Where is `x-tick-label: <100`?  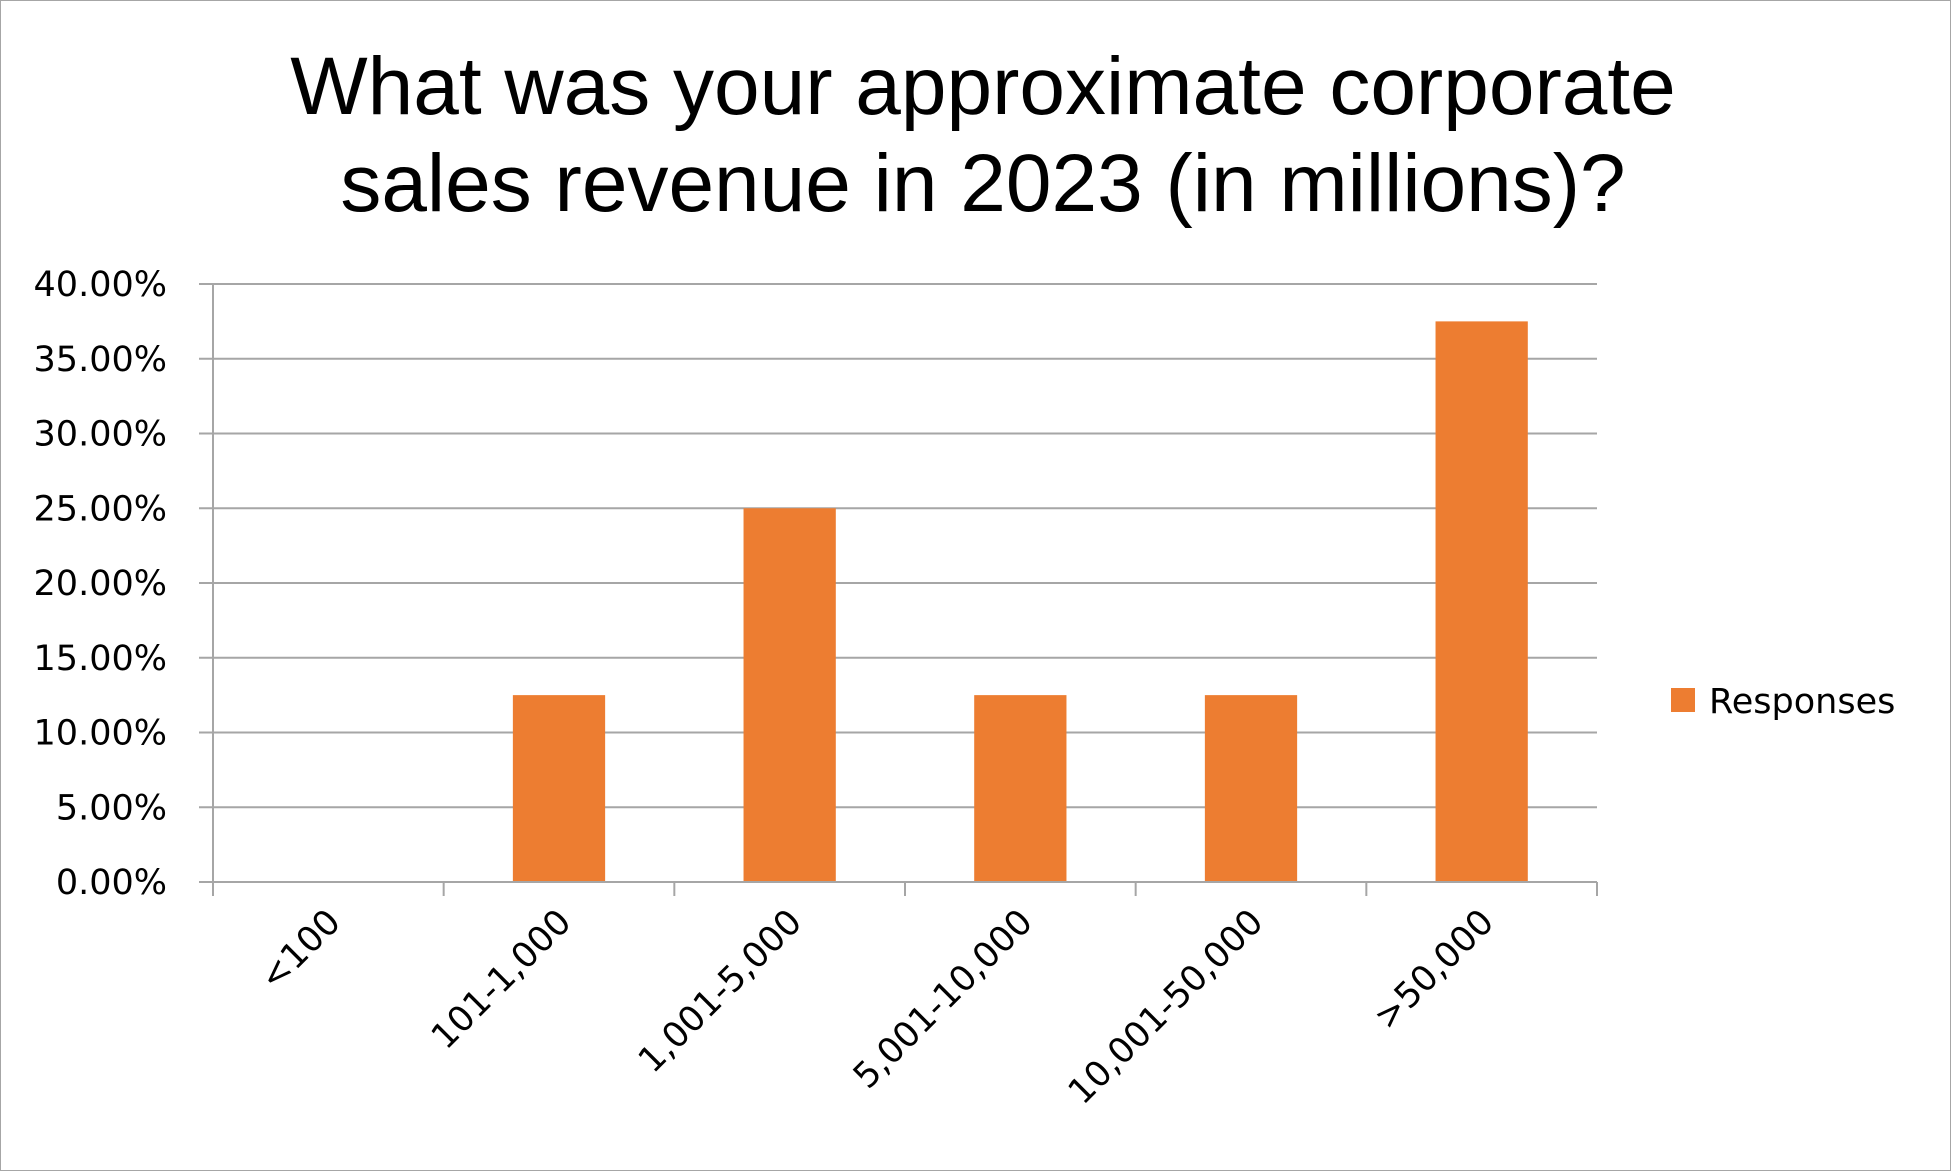 x-tick-label: <100 is located at coordinates (300, 950).